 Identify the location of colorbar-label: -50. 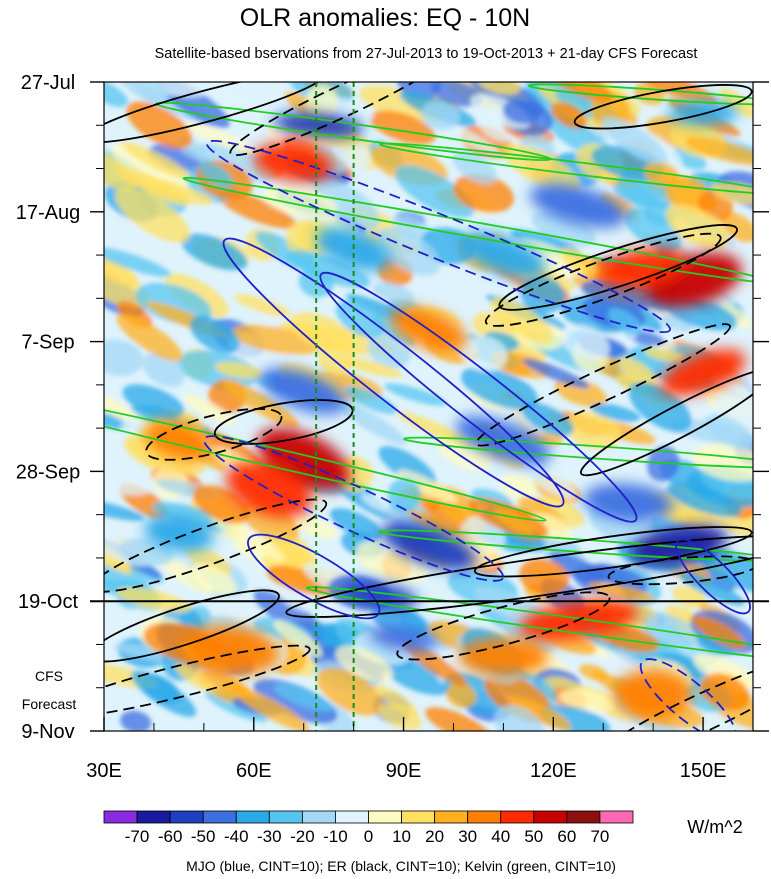
(203, 836).